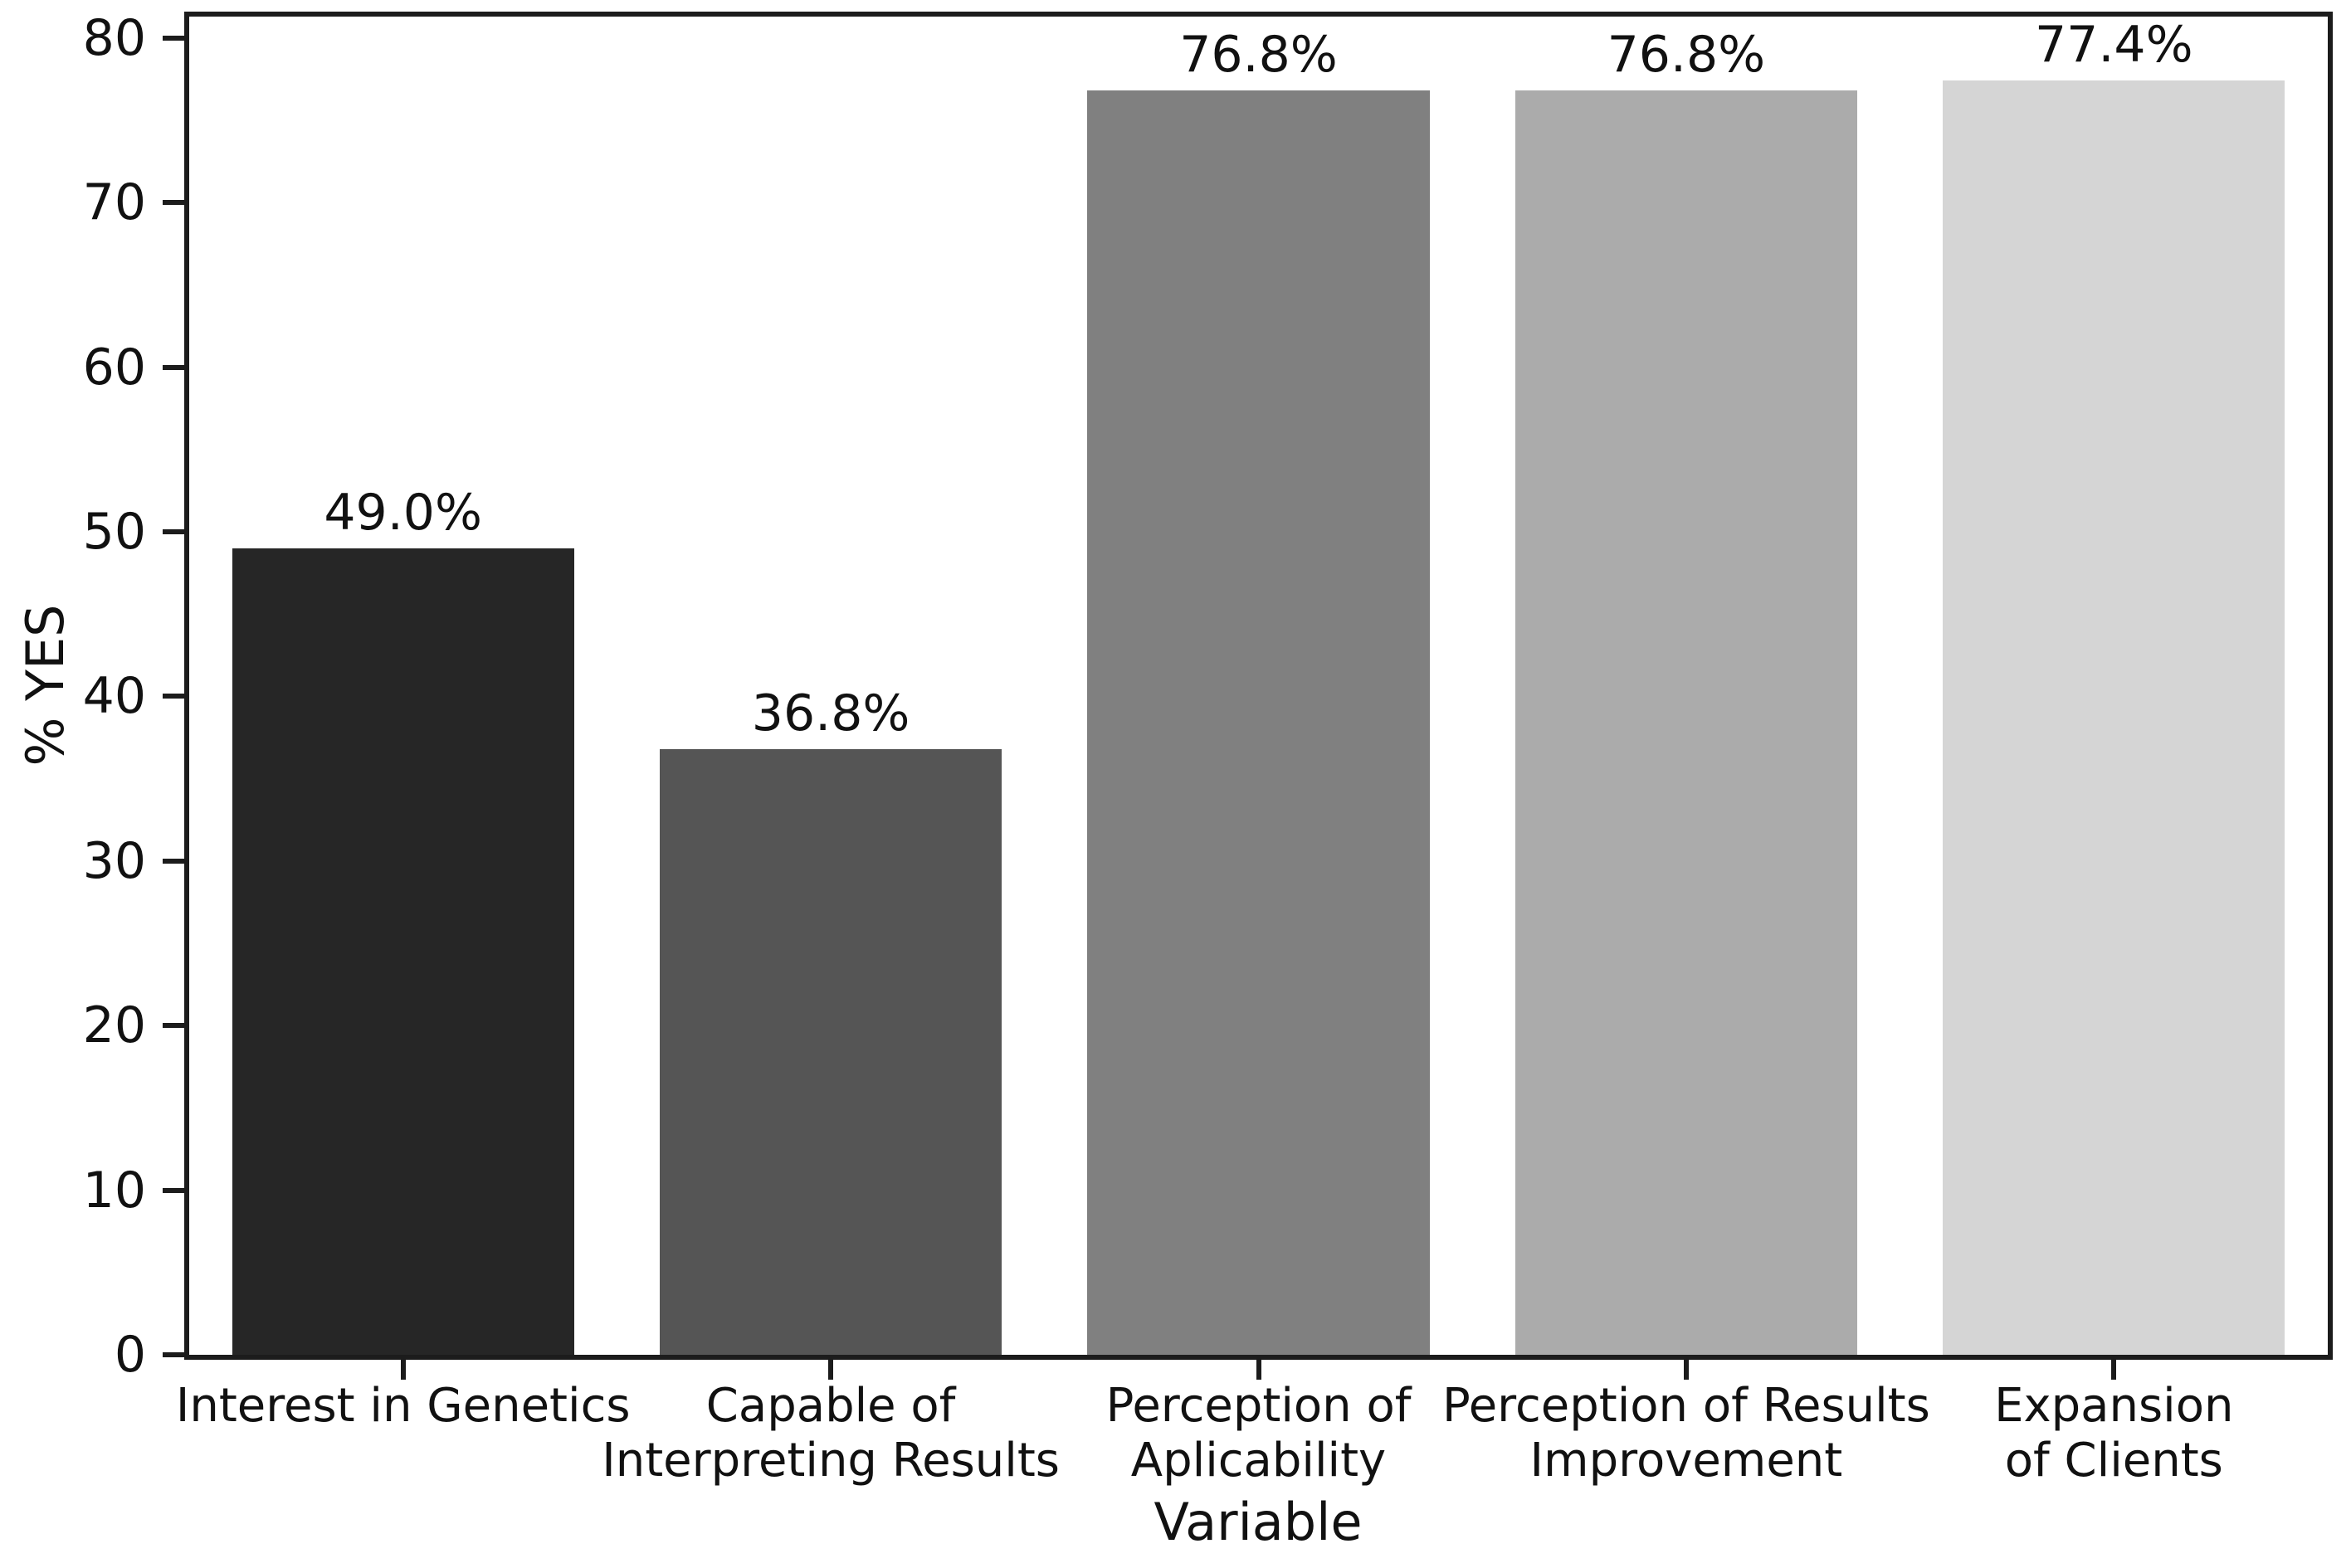 The height and width of the screenshot is (1568, 2351). I want to click on x-category-label-line: of Clients, so click(2114, 1461).